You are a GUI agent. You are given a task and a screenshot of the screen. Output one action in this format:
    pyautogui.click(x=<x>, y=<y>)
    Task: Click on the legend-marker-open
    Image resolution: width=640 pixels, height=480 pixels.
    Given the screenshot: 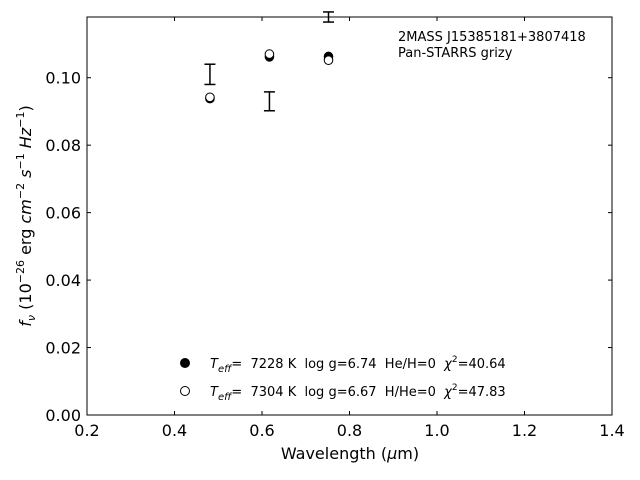 What is the action you would take?
    pyautogui.click(x=185, y=391)
    